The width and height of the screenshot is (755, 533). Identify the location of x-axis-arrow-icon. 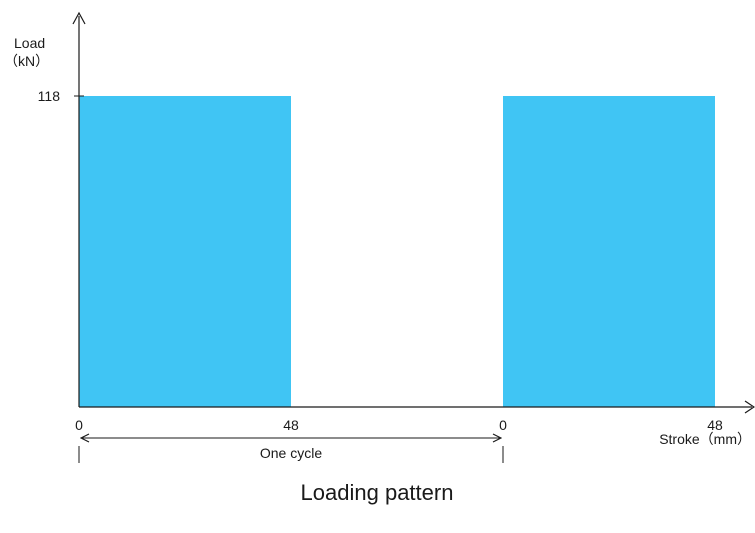
(749, 407).